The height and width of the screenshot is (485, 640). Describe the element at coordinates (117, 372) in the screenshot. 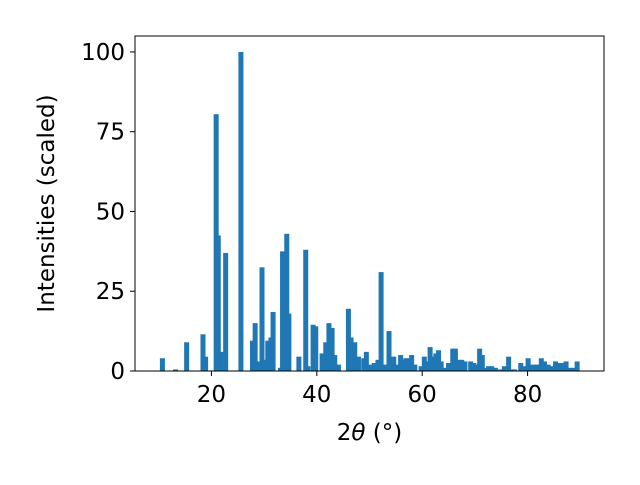

I see `y-tick-label: 0` at that location.